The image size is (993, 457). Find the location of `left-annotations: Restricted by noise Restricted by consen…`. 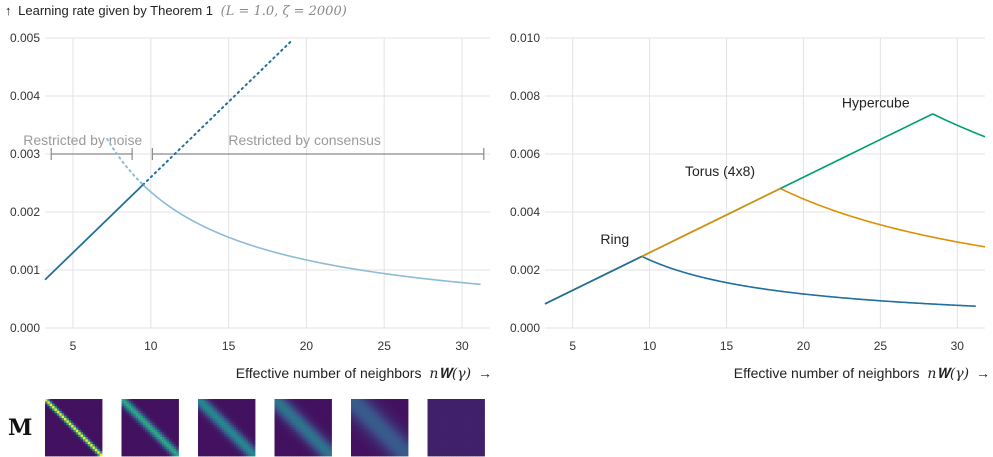

left-annotations: Restricted by noise Restricted by consen… is located at coordinates (254, 146).